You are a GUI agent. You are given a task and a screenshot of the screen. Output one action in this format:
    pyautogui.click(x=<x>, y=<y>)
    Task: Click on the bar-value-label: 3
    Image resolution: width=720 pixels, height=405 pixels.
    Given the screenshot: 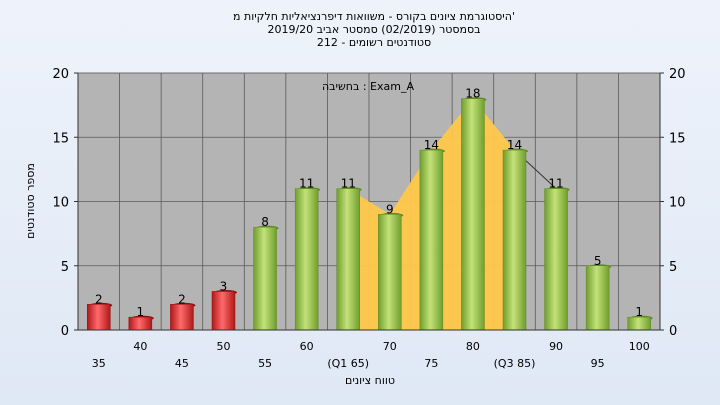 What is the action you would take?
    pyautogui.click(x=224, y=286)
    